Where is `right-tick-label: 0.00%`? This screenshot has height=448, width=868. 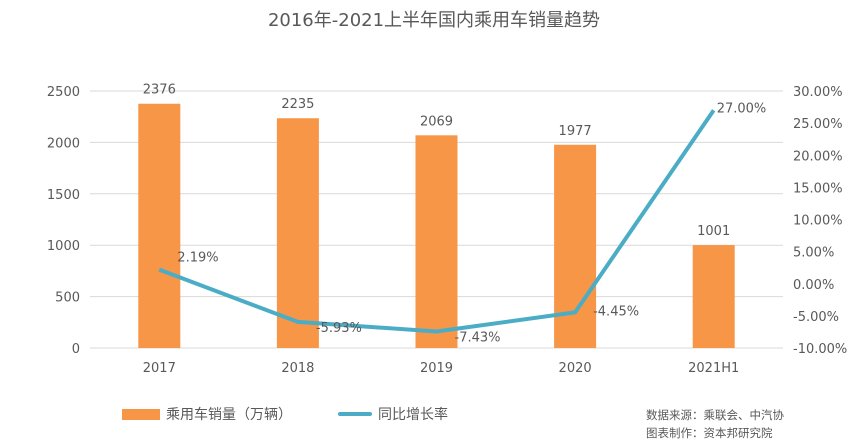
right-tick-label: 0.00% is located at coordinates (813, 285).